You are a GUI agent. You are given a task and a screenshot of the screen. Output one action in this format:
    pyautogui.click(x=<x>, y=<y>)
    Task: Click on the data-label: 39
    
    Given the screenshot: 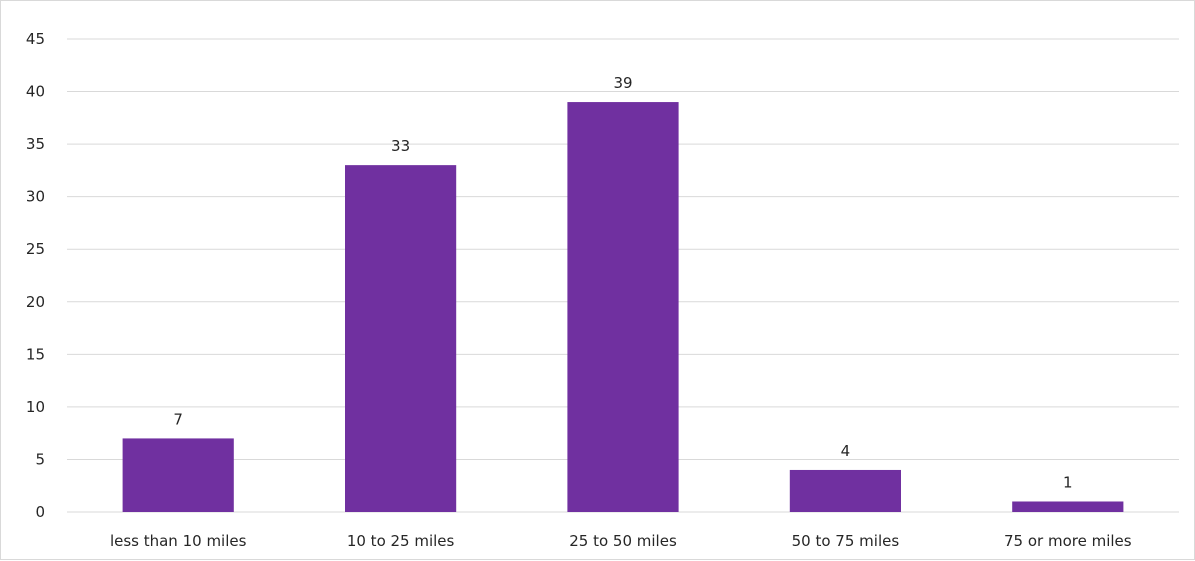 What is the action you would take?
    pyautogui.click(x=622, y=83)
    